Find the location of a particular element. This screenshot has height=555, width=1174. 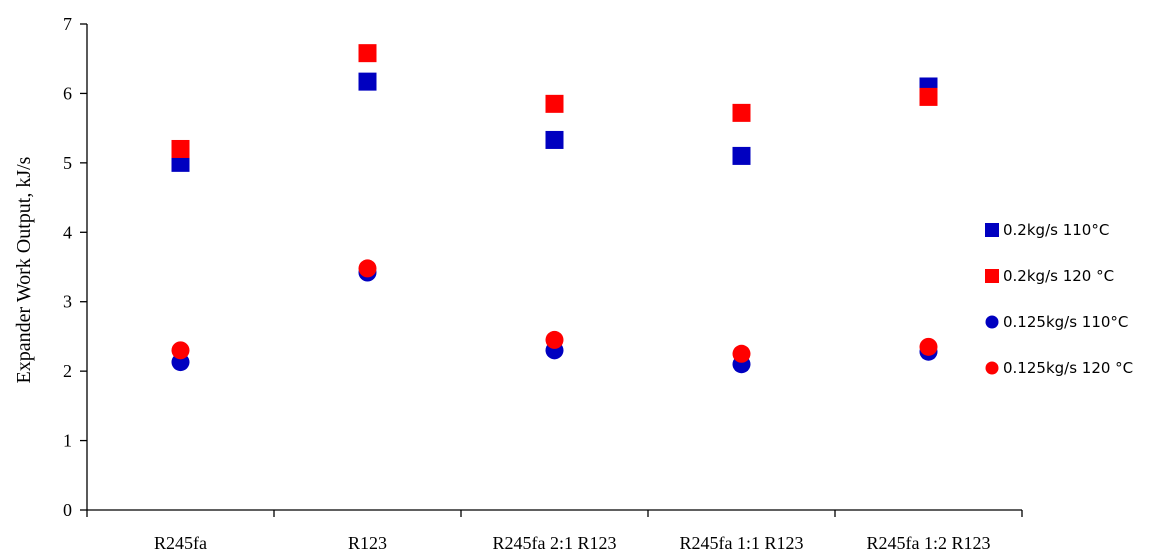

x-tick-label: R245fa is located at coordinates (180, 543).